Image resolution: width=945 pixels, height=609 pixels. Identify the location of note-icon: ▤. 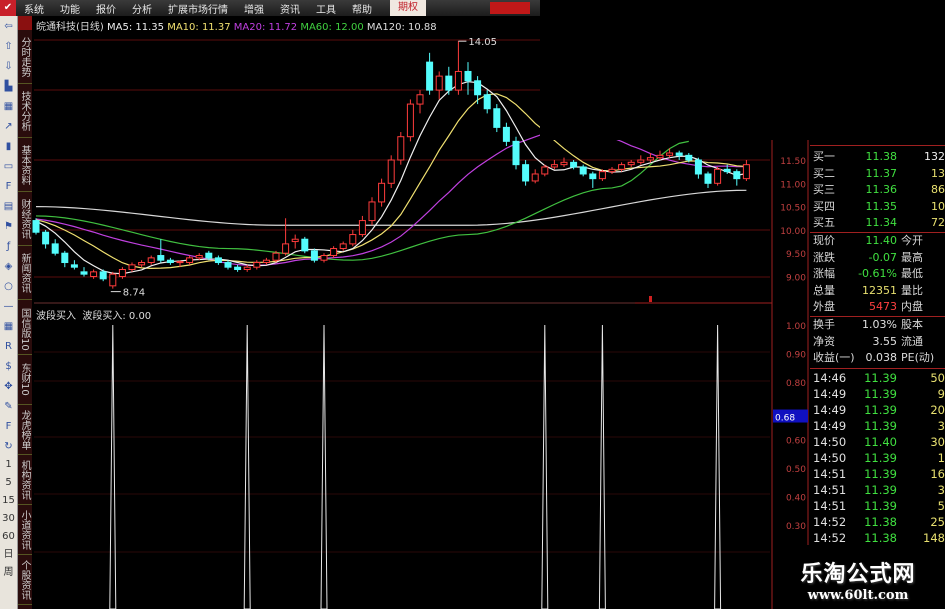
(8, 206).